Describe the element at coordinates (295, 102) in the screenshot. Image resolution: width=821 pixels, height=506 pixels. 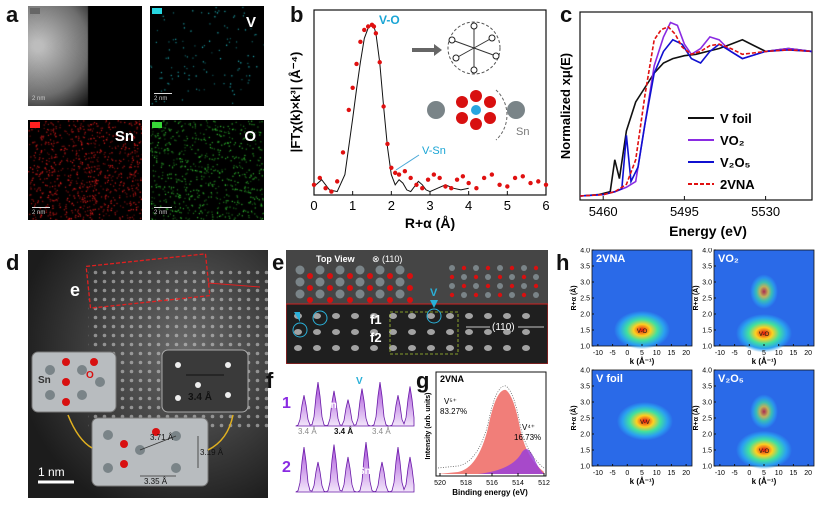
I see `y-axis-label: |FTχ(k)×k³| (Å⁻⁴)` at that location.